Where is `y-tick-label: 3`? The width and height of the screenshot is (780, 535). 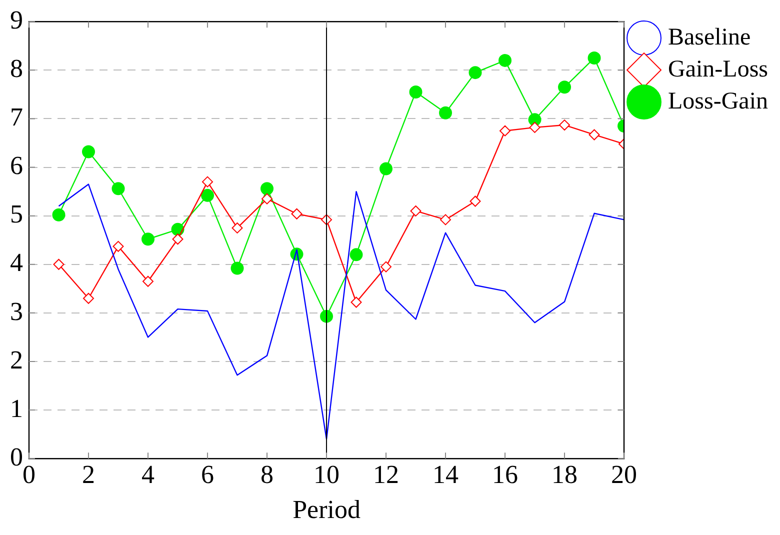
y-tick-label: 3 is located at coordinates (16, 311).